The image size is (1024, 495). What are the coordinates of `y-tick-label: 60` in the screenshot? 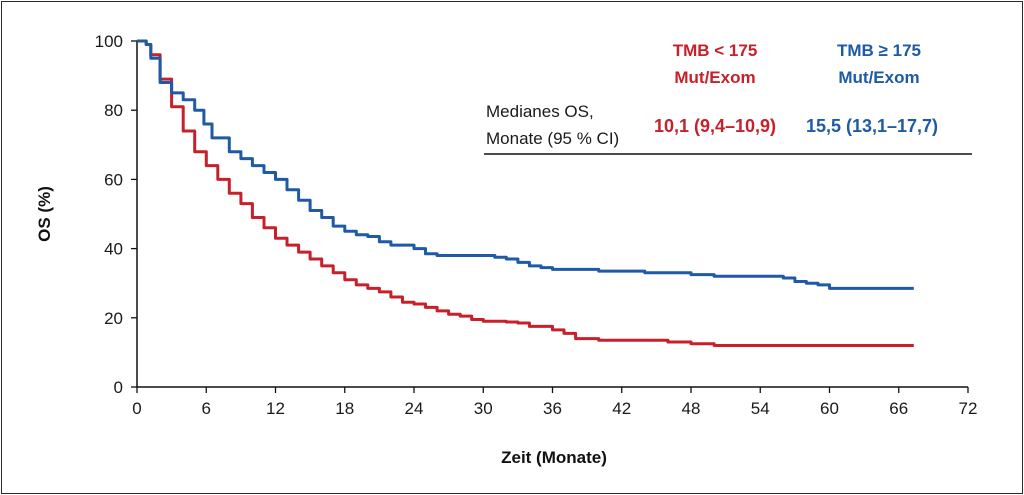 It's located at (113, 179).